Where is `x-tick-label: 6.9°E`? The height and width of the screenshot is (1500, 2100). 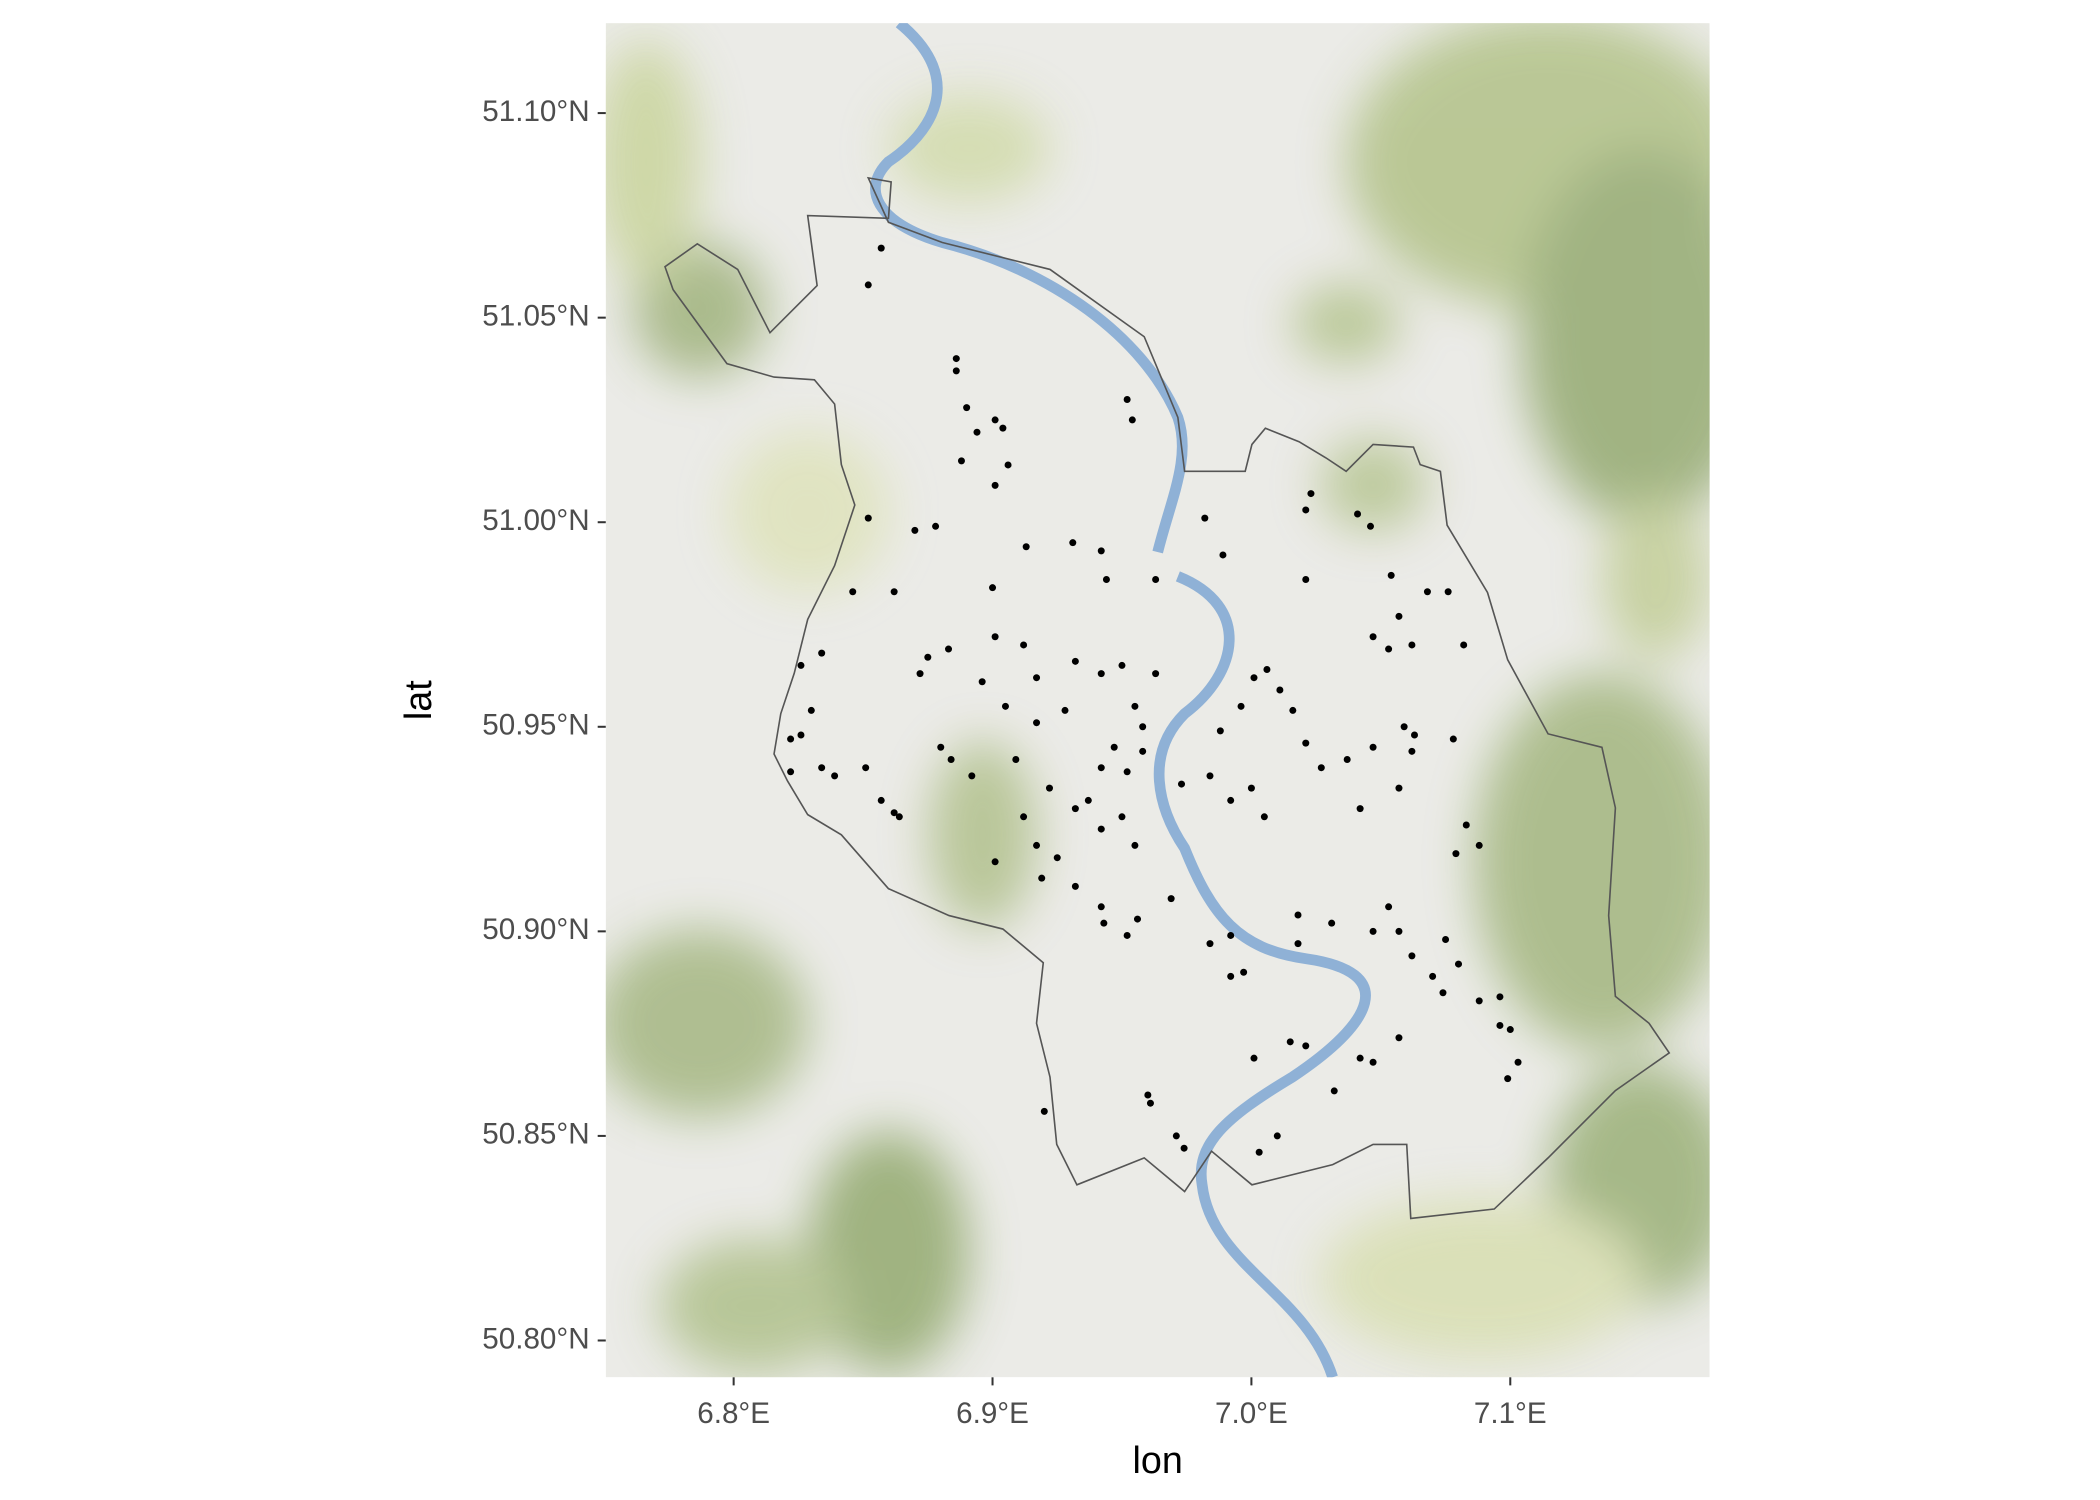
x-tick-label: 6.9°E is located at coordinates (992, 1413).